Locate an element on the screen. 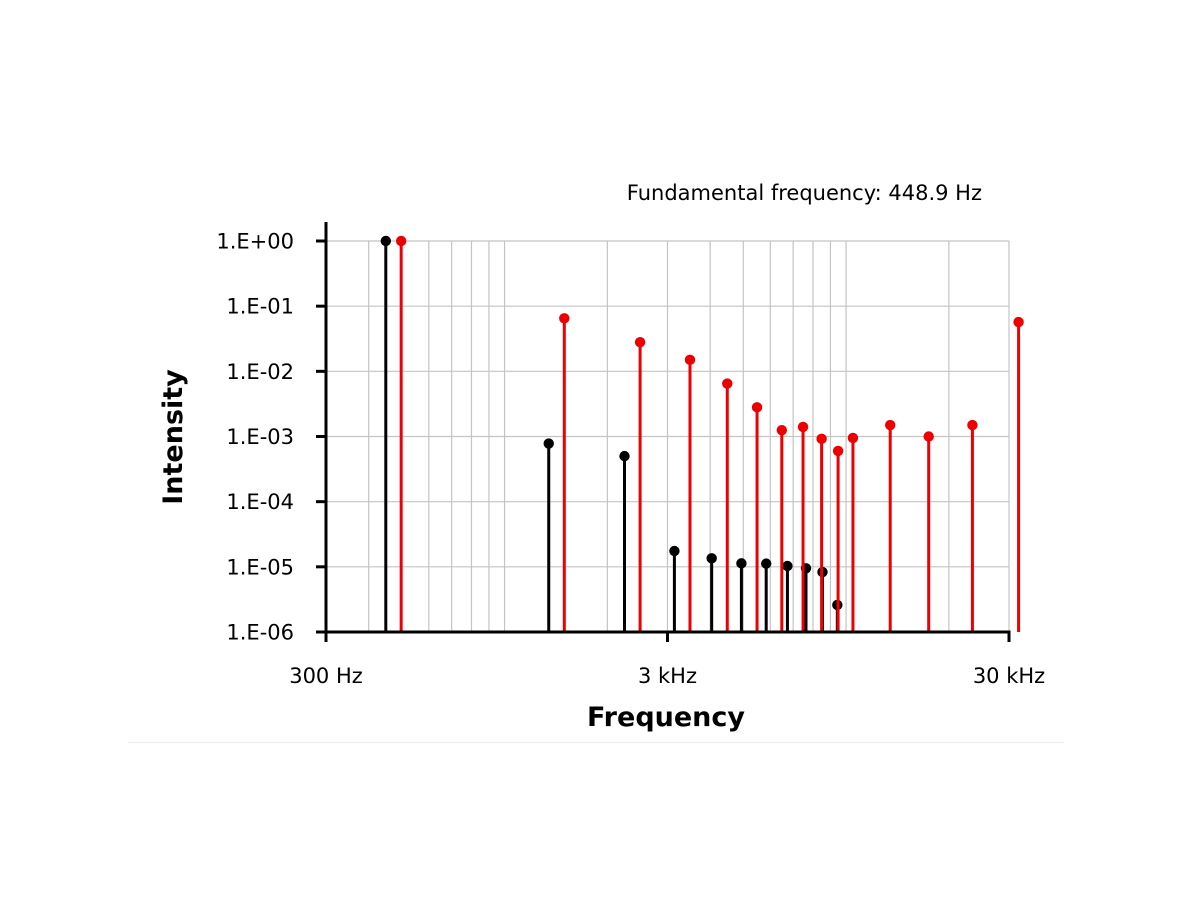 This screenshot has width=1200, height=900. y-tick-label: 1.E-04 is located at coordinates (260, 502).